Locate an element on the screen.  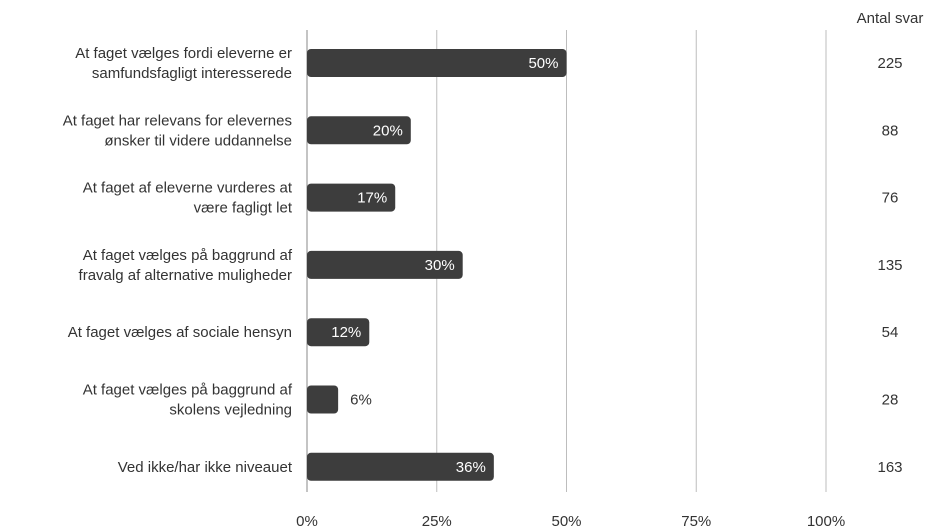
counts-header: Antal svar is located at coordinates (890, 18).